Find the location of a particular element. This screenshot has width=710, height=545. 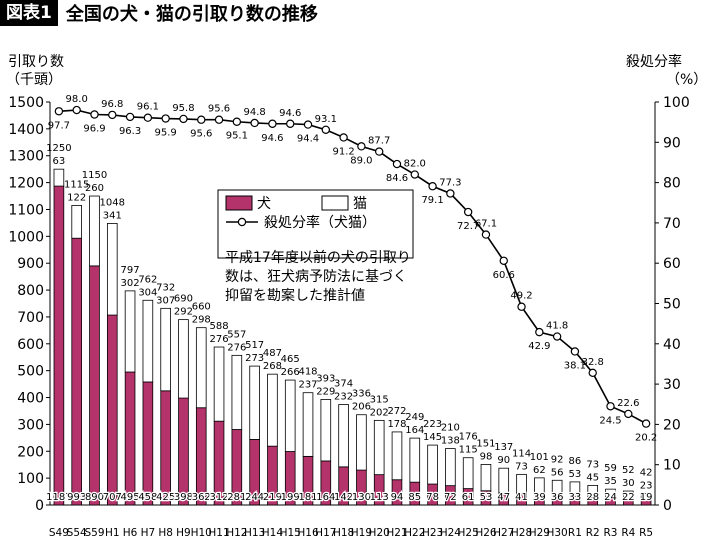

cat-label: 202 is located at coordinates (379, 412).